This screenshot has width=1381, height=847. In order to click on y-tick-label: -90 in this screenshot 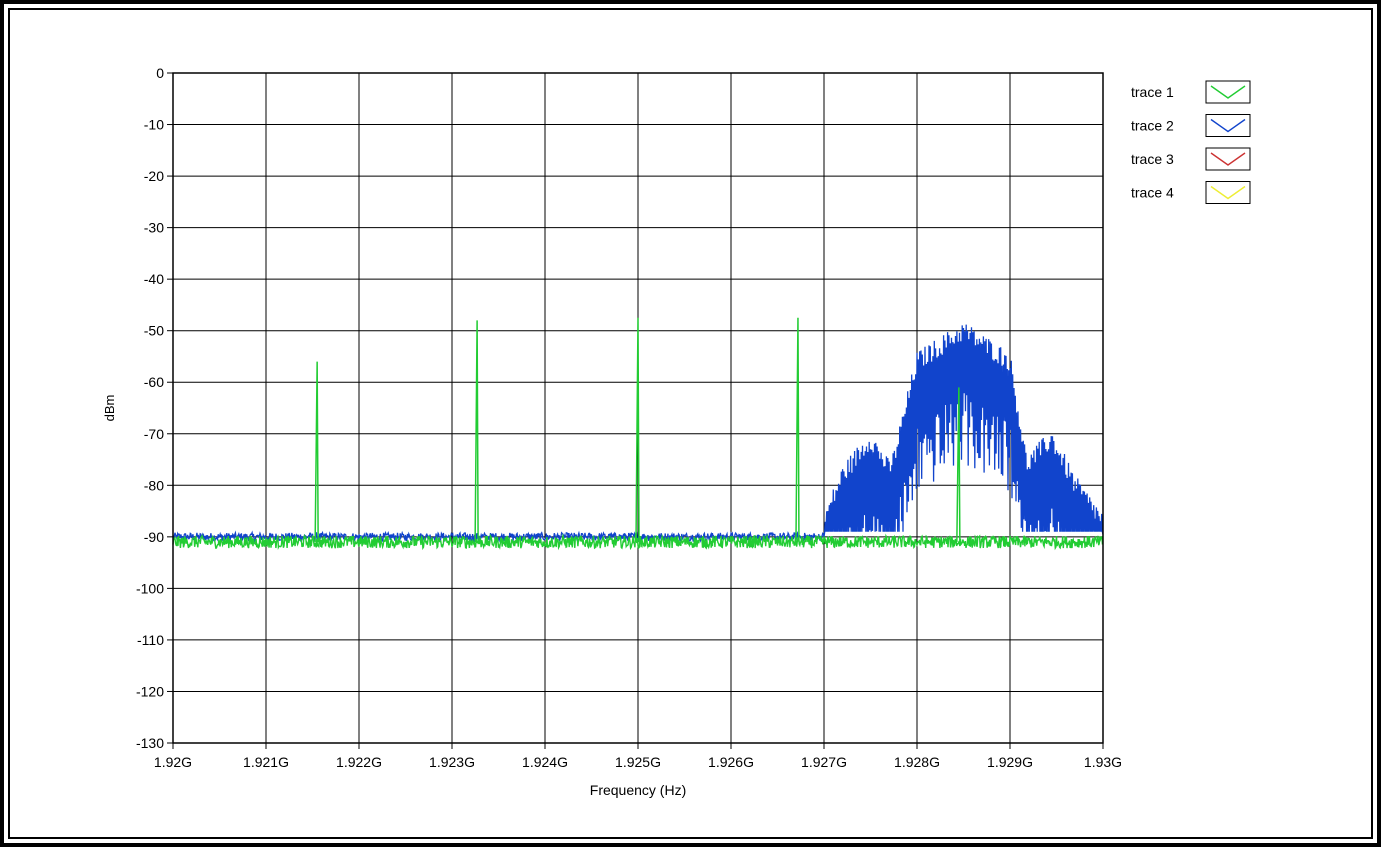, I will do `click(154, 537)`.